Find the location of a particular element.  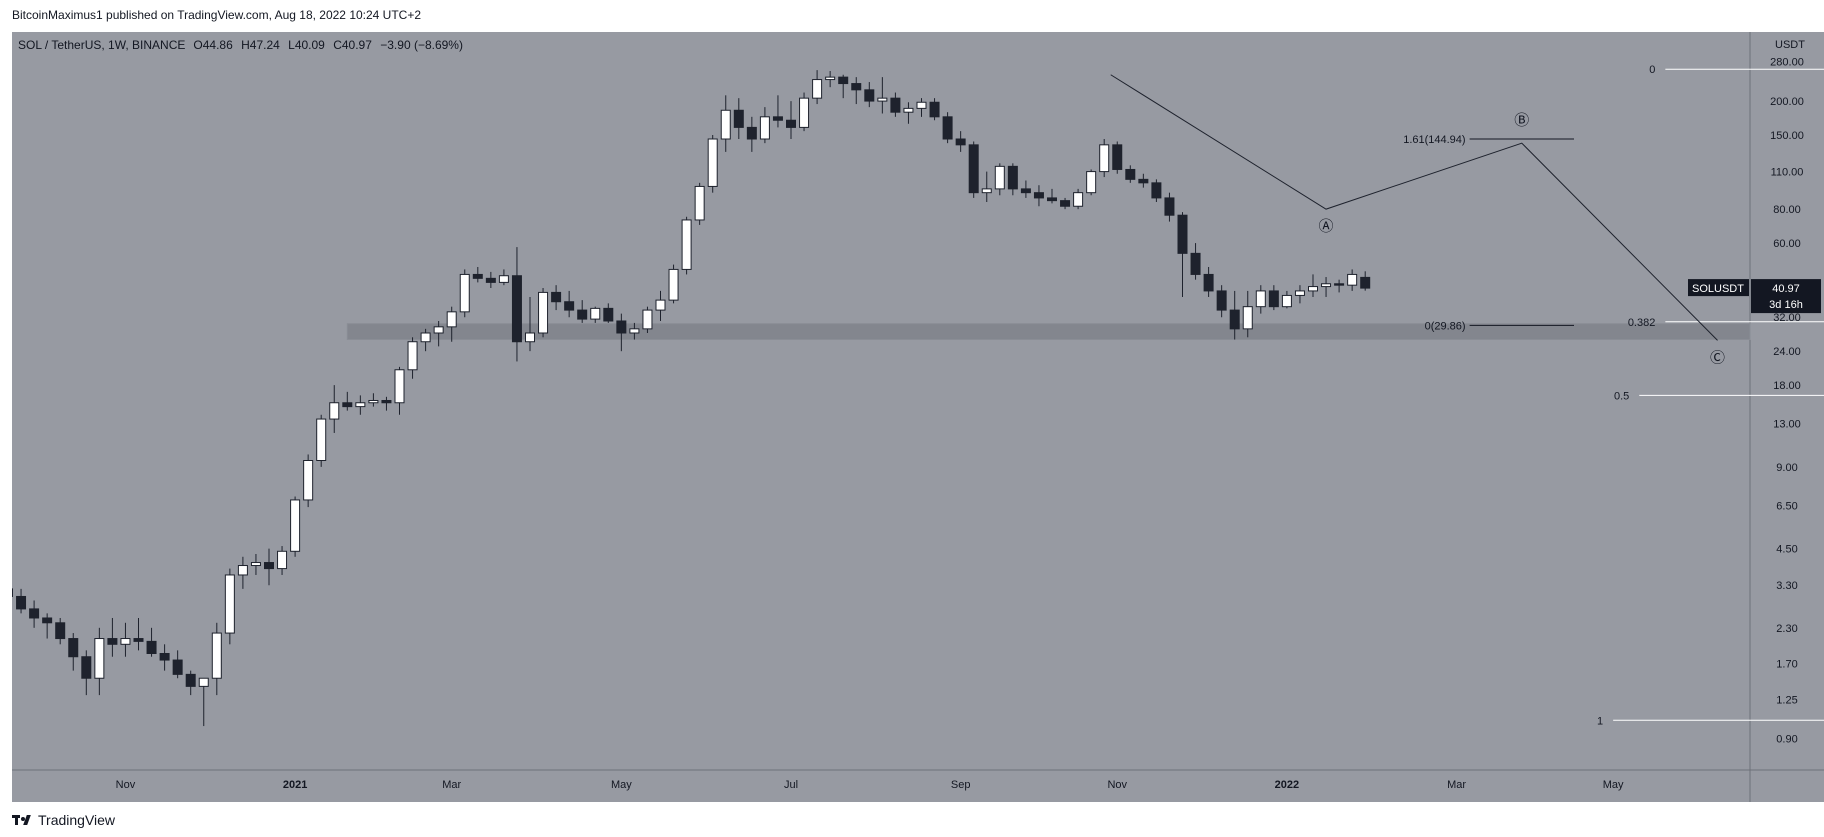

tradingview-brand: TradingView is located at coordinates (63, 820).